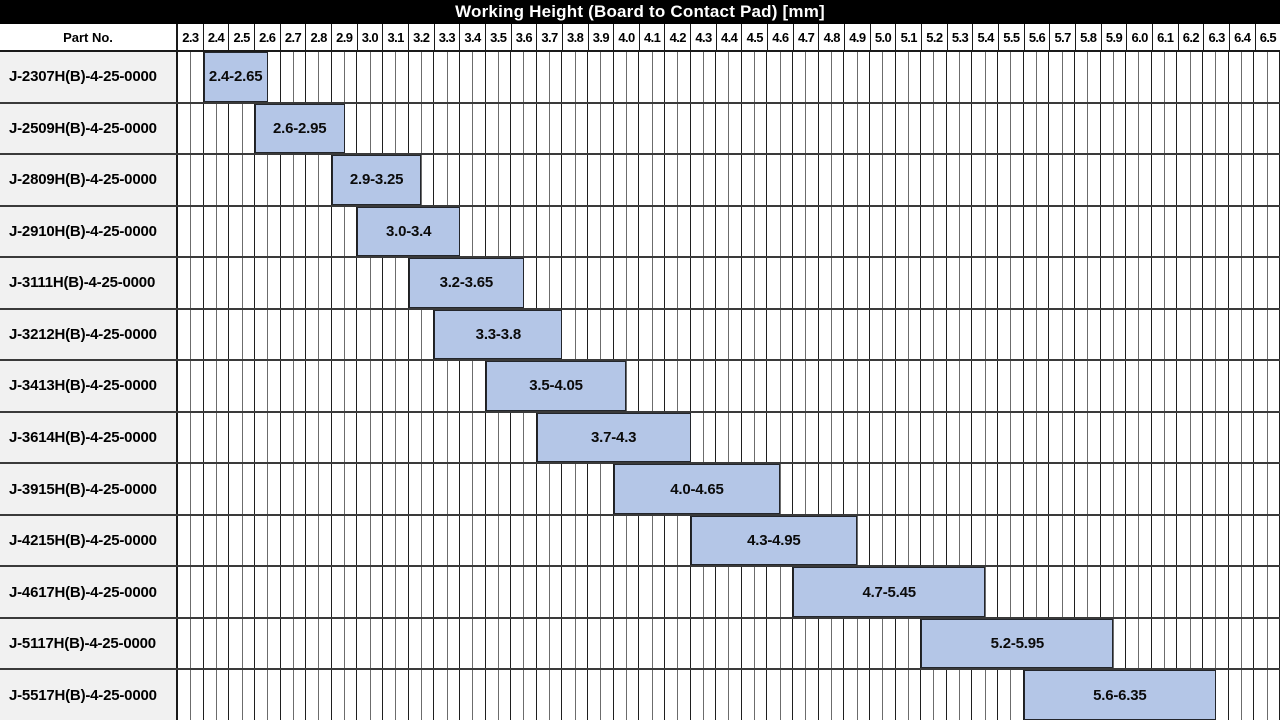 The height and width of the screenshot is (720, 1280). I want to click on row-chart-area: 4.0-4.65, so click(729, 489).